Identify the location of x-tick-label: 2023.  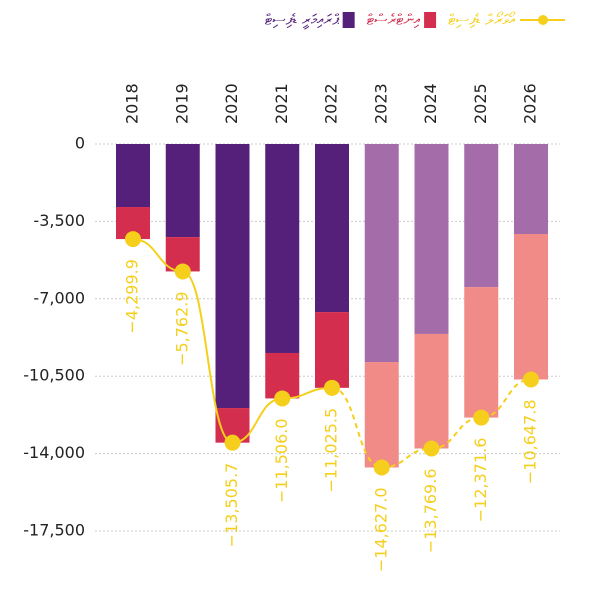
(380, 103).